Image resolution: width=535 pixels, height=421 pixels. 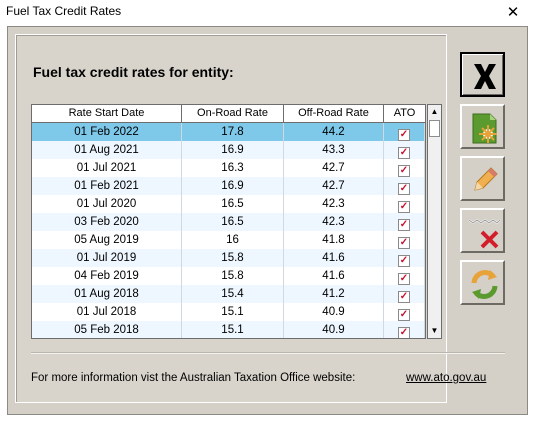 What do you see at coordinates (107, 329) in the screenshot?
I see `rate-start-date-cell: 05 Feb 2018` at bounding box center [107, 329].